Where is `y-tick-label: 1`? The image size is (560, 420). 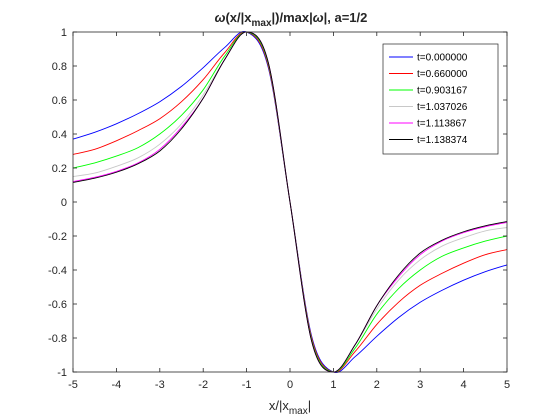
y-tick-label: 1 is located at coordinates (64, 33).